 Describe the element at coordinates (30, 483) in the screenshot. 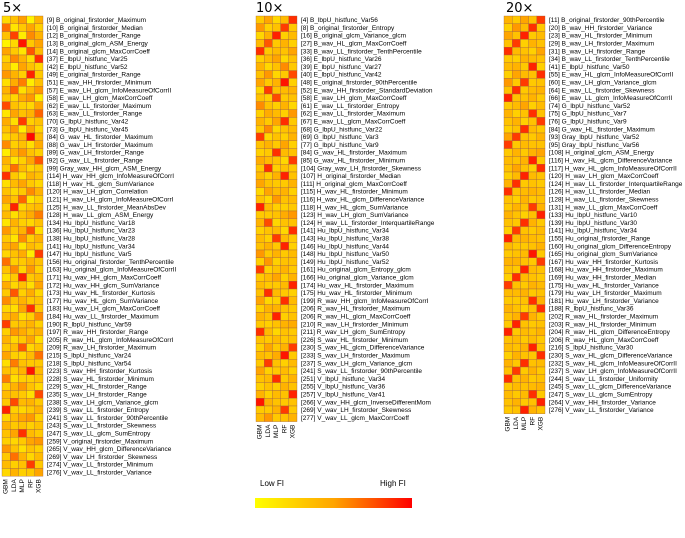

I see `column-label: RF` at that location.